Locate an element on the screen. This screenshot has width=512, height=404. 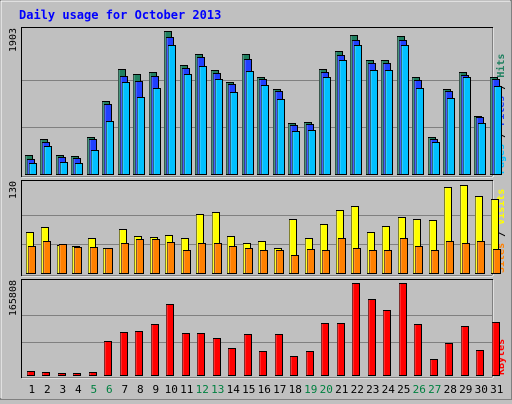
legend-kbytes: KBytes is located at coordinates (501, 357).